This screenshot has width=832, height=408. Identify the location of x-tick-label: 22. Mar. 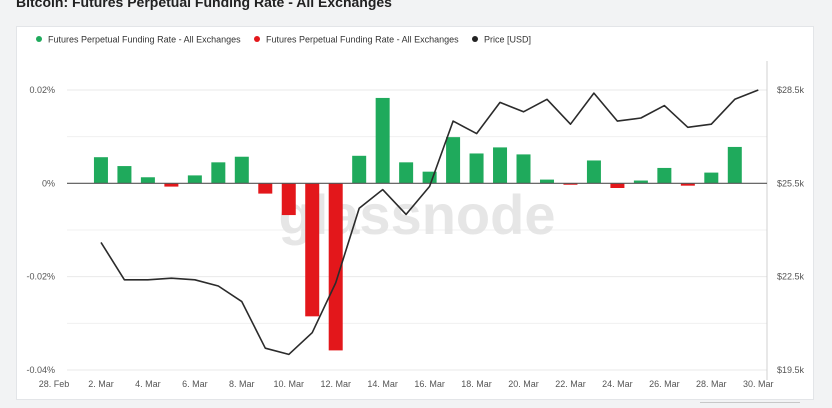
(570, 384).